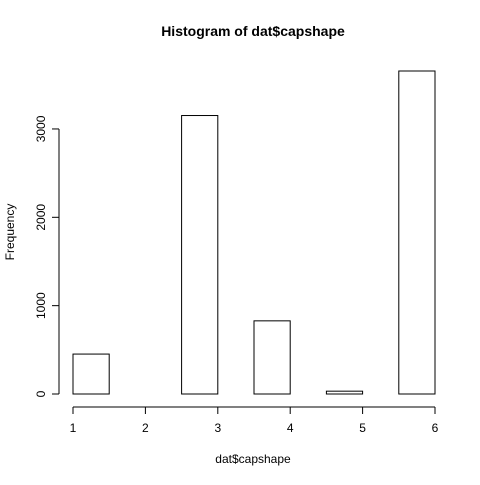 The image size is (480, 485). I want to click on x-axis-label: dat$capshape, so click(253, 459).